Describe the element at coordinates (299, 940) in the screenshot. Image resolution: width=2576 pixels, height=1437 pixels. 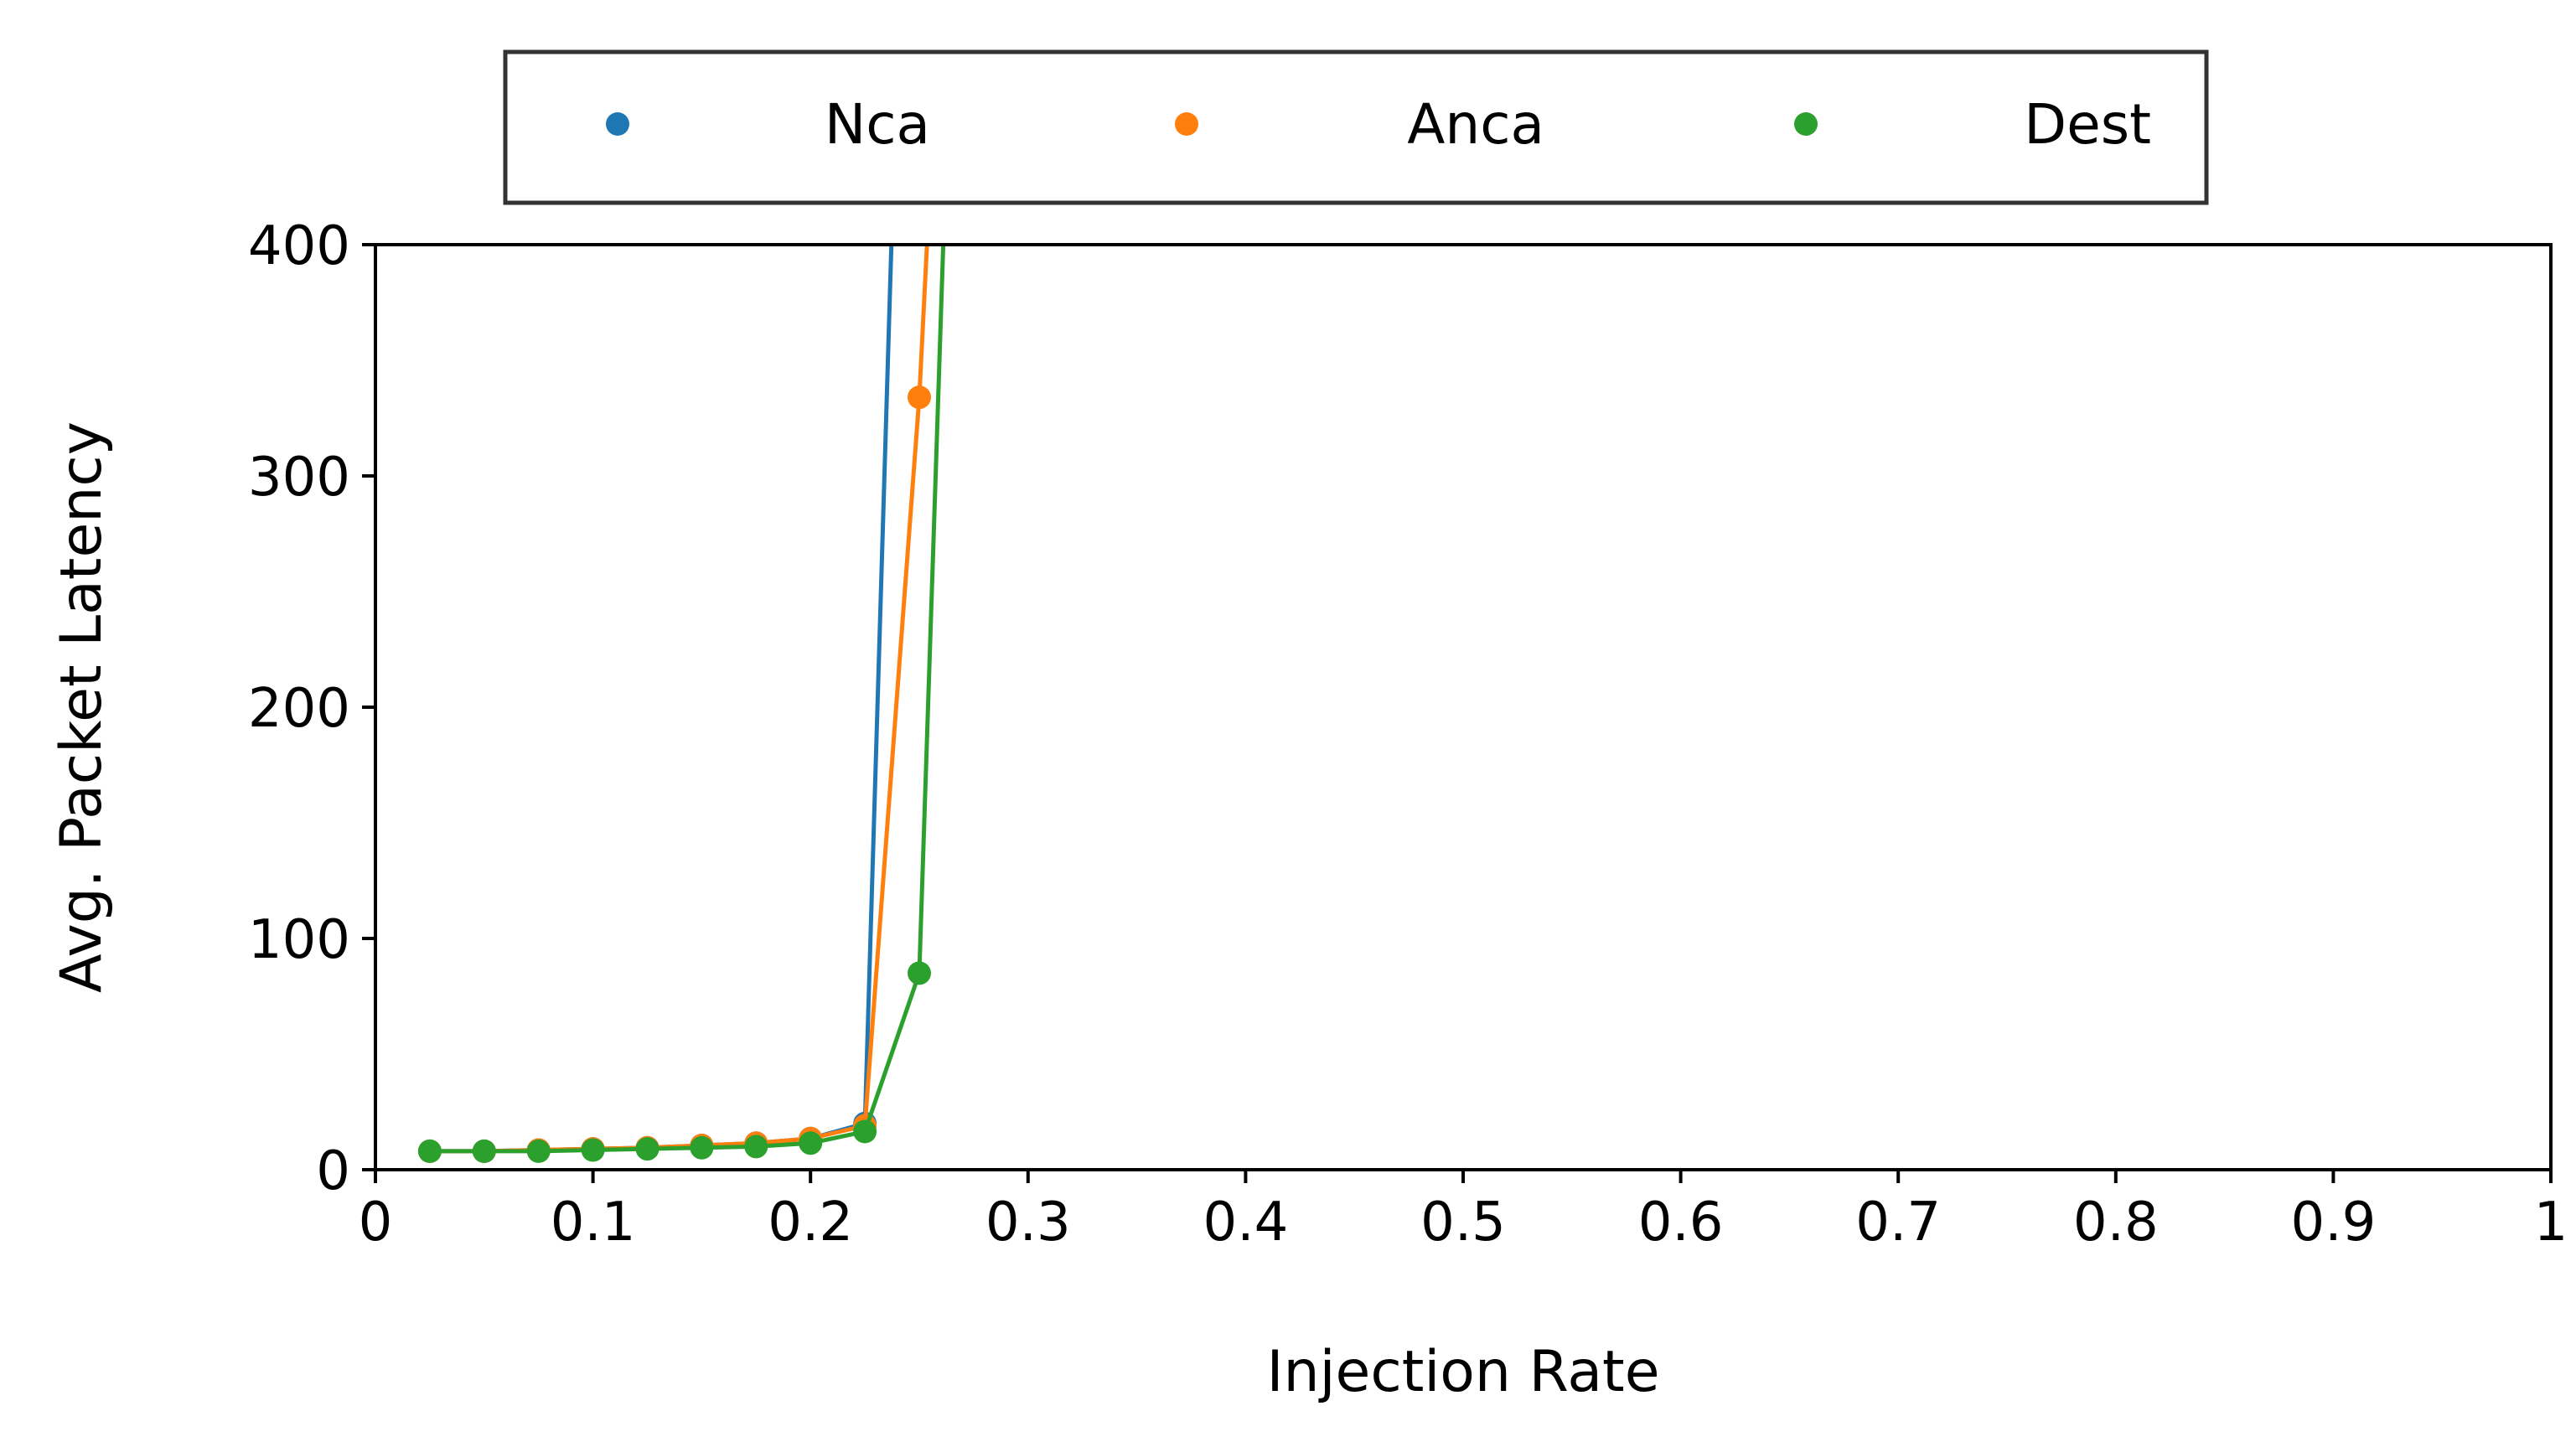
I see `y-tick-label: 100` at that location.